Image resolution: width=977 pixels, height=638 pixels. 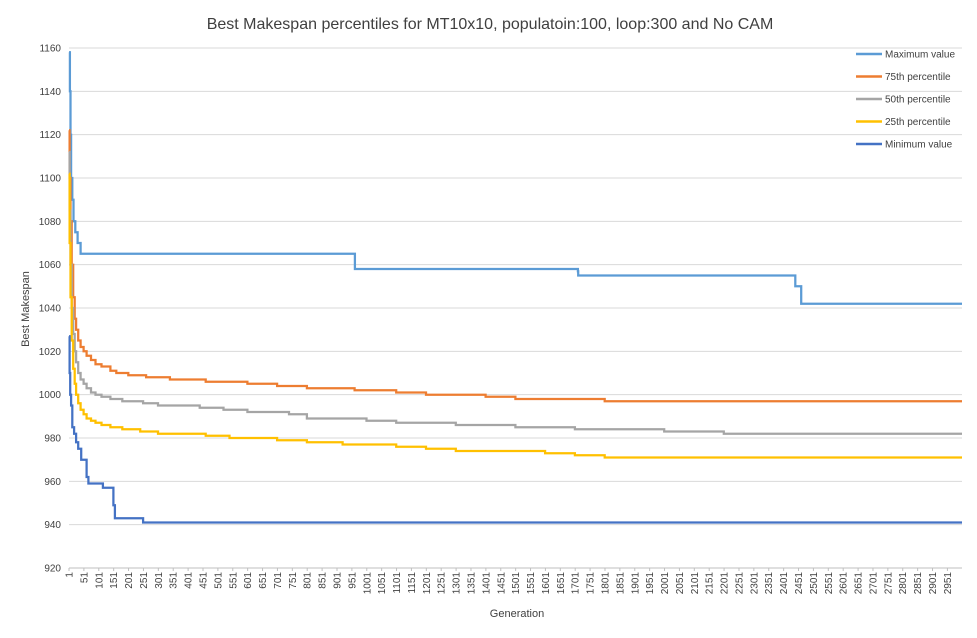 What do you see at coordinates (561, 583) in the screenshot?
I see `x-tick-label: 1651` at bounding box center [561, 583].